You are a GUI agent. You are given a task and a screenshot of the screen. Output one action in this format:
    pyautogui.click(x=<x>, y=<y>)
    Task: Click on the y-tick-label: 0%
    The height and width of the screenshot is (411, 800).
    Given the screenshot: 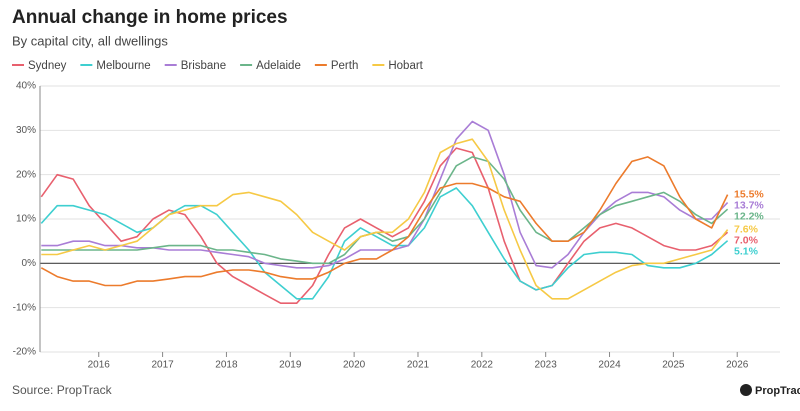 What is the action you would take?
    pyautogui.click(x=29, y=263)
    